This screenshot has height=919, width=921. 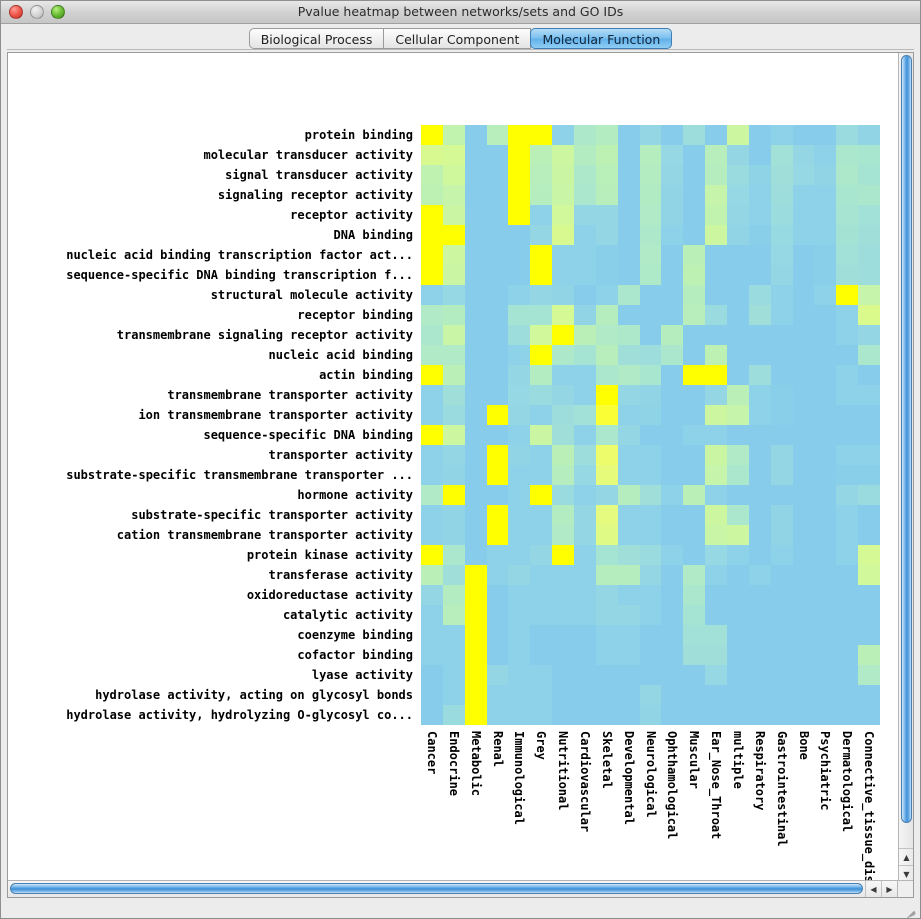 I want to click on minimize-button, so click(x=37, y=12).